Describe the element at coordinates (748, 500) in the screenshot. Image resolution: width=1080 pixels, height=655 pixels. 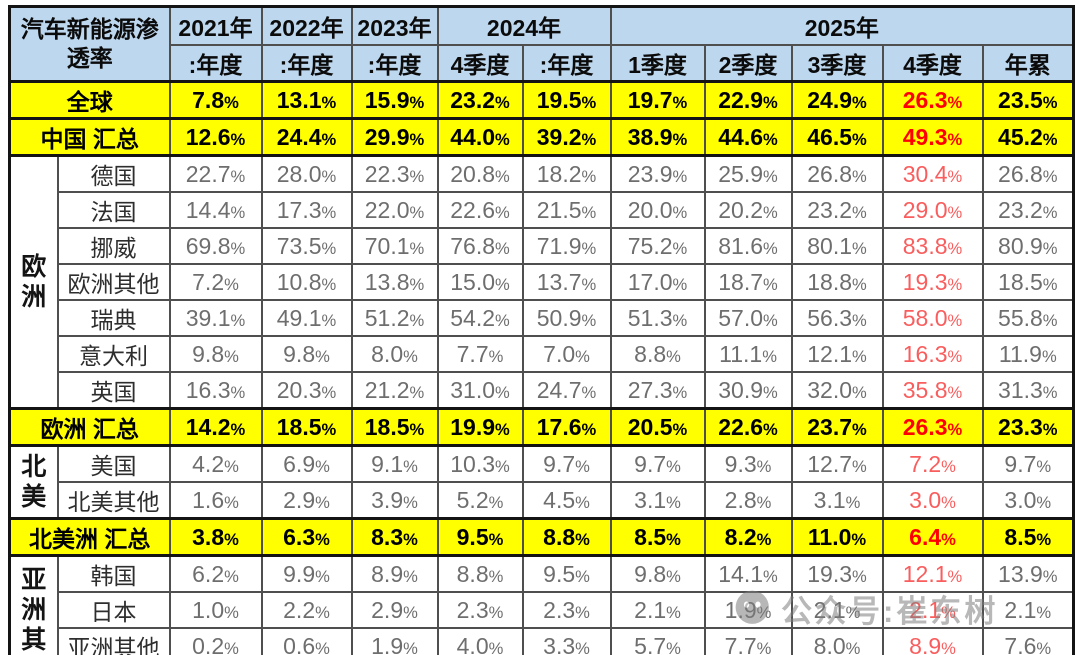
I see `value-cell: 2.8%` at that location.